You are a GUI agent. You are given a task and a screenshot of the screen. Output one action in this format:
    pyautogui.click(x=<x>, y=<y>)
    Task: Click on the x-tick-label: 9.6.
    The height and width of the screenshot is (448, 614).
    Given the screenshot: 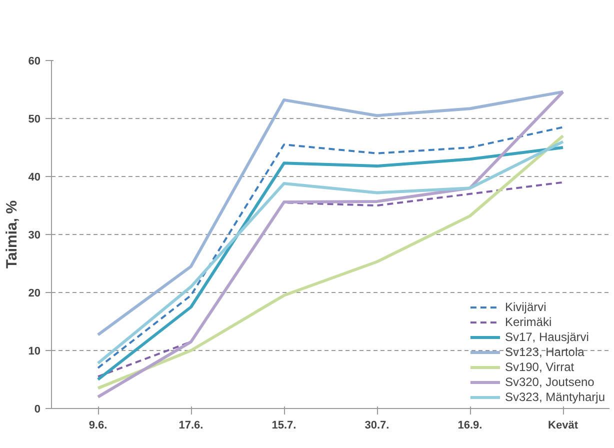 What is the action you would take?
    pyautogui.click(x=98, y=426)
    